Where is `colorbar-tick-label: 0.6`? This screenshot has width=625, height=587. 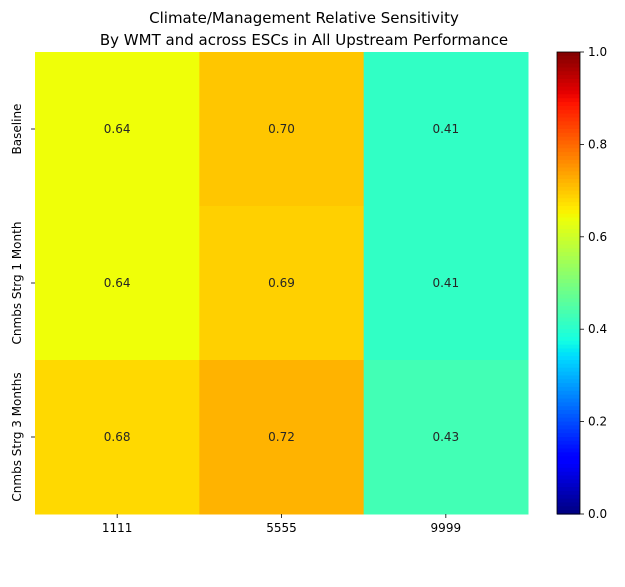
colorbar-tick-label: 0.6 is located at coordinates (597, 237).